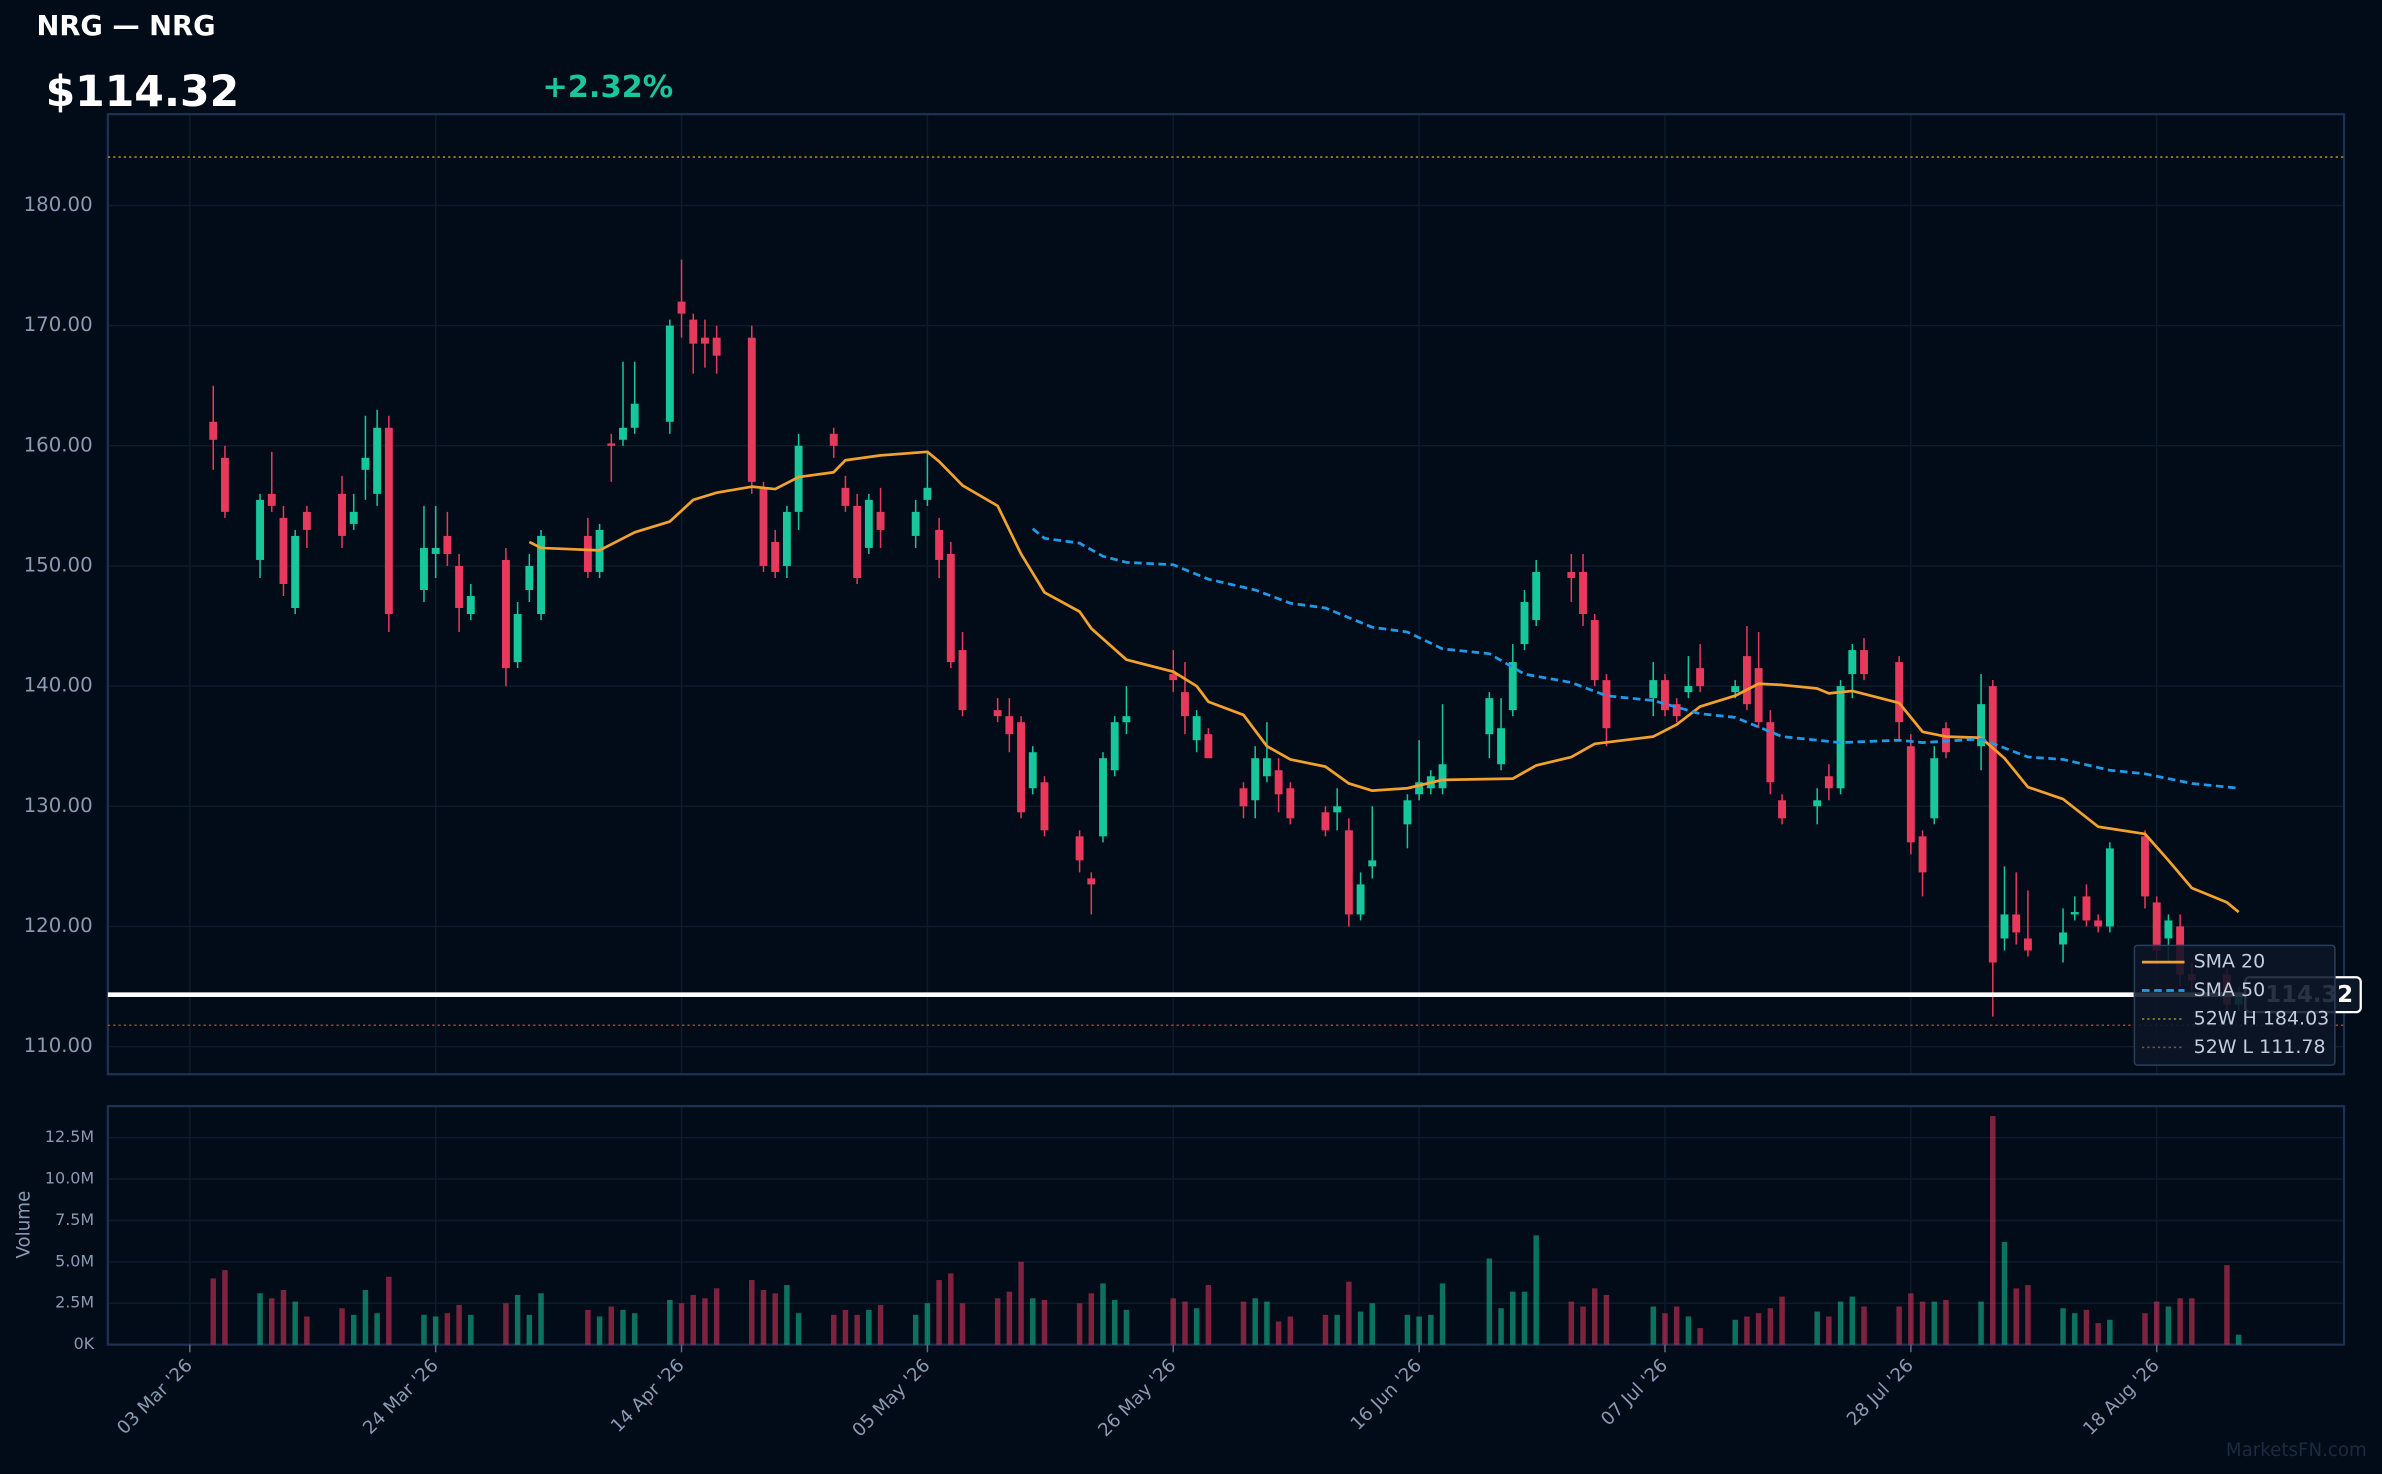 The image size is (2382, 1474). What do you see at coordinates (84, 1343) in the screenshot?
I see `volume-tick-label: 0K` at bounding box center [84, 1343].